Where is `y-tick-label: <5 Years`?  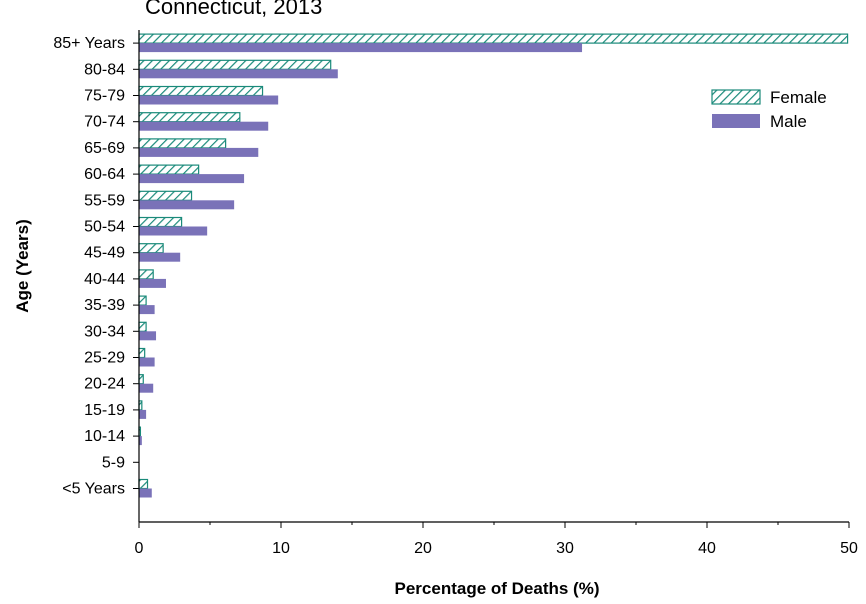 y-tick-label: <5 Years is located at coordinates (93, 489).